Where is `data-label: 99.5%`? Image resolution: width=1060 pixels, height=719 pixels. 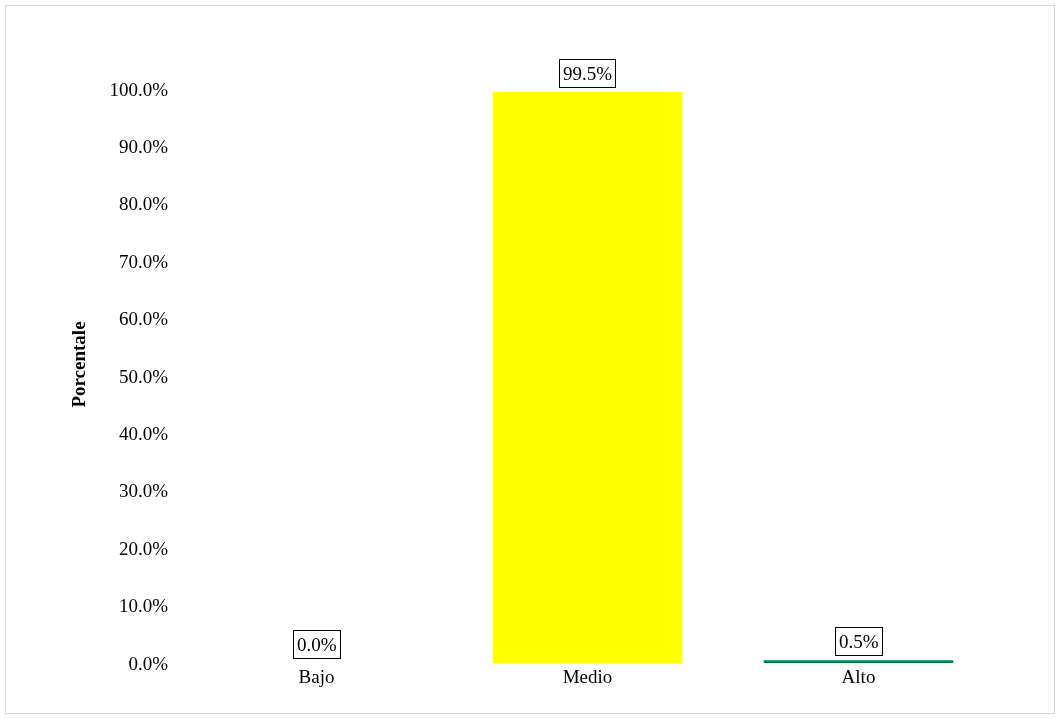
data-label: 99.5% is located at coordinates (588, 73).